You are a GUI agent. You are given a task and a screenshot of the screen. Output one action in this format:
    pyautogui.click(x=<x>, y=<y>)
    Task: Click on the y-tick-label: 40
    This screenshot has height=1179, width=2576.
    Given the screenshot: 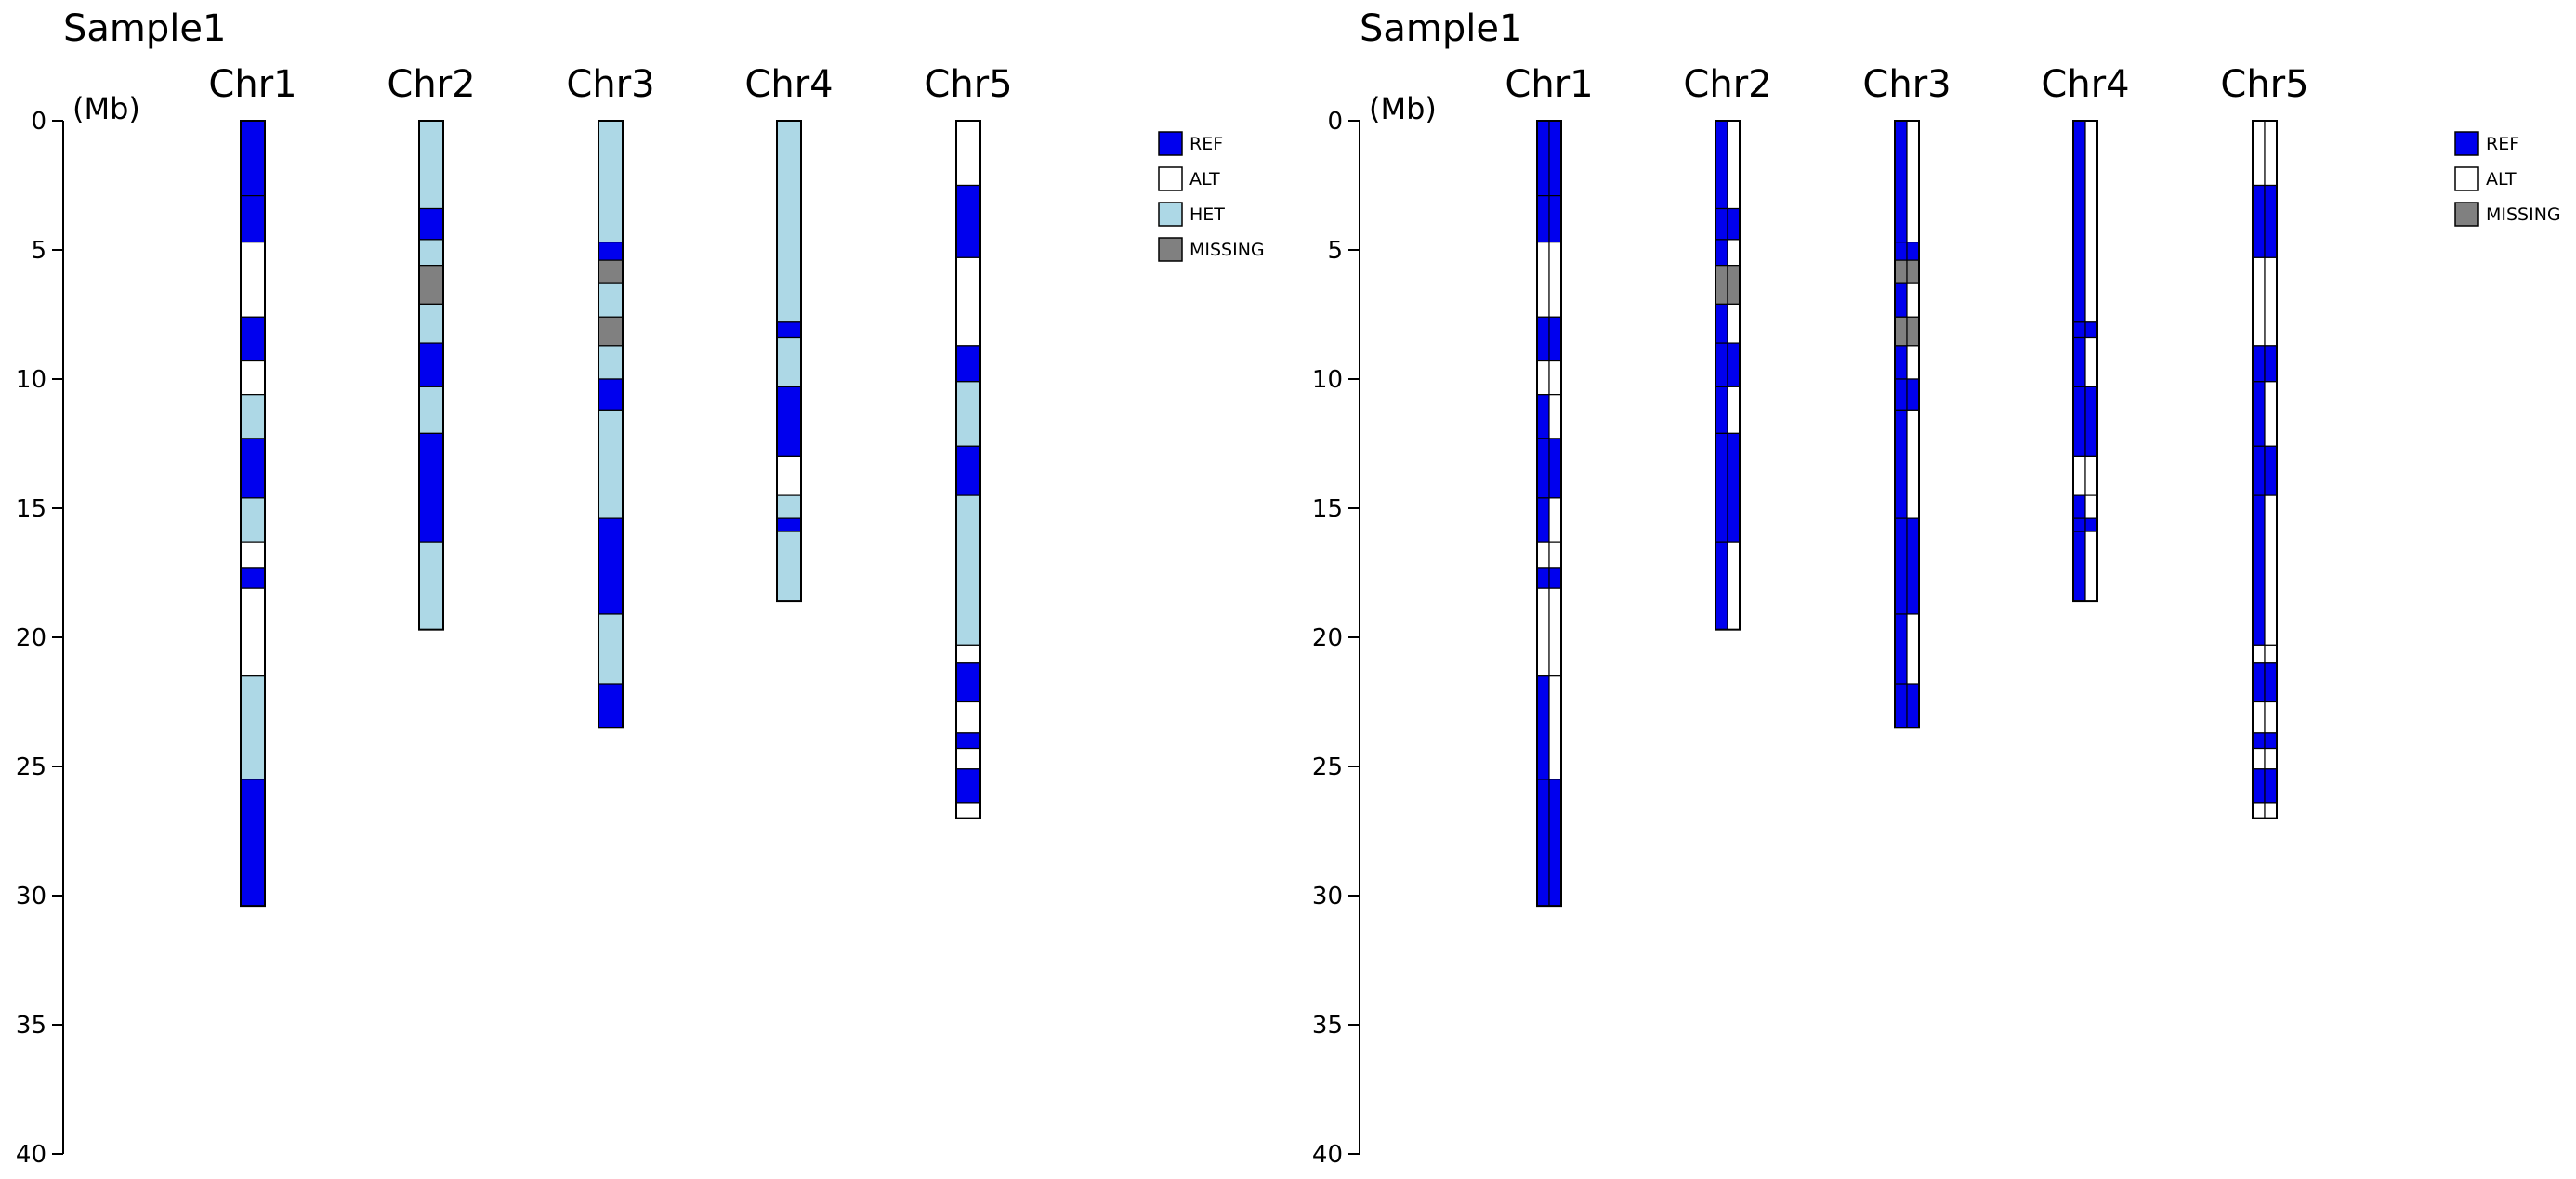 What is the action you would take?
    pyautogui.click(x=1327, y=1155)
    